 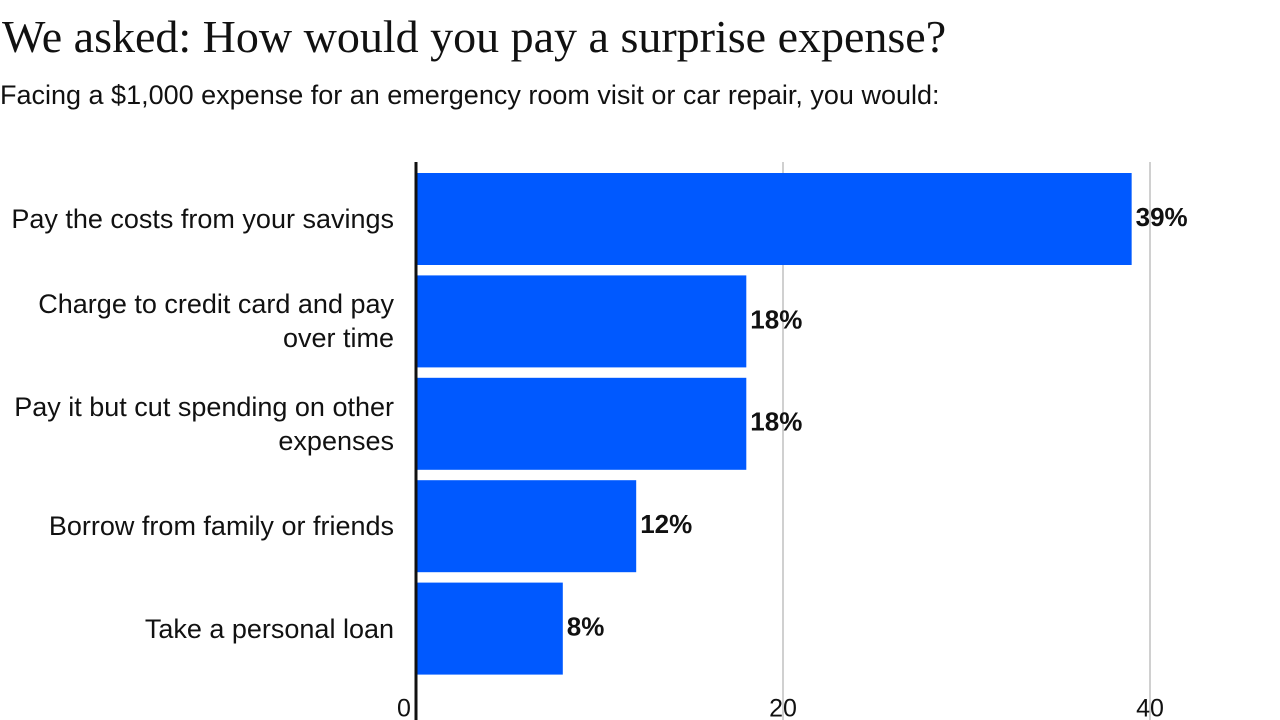 What do you see at coordinates (404, 707) in the screenshot?
I see `x-tick-label: 0` at bounding box center [404, 707].